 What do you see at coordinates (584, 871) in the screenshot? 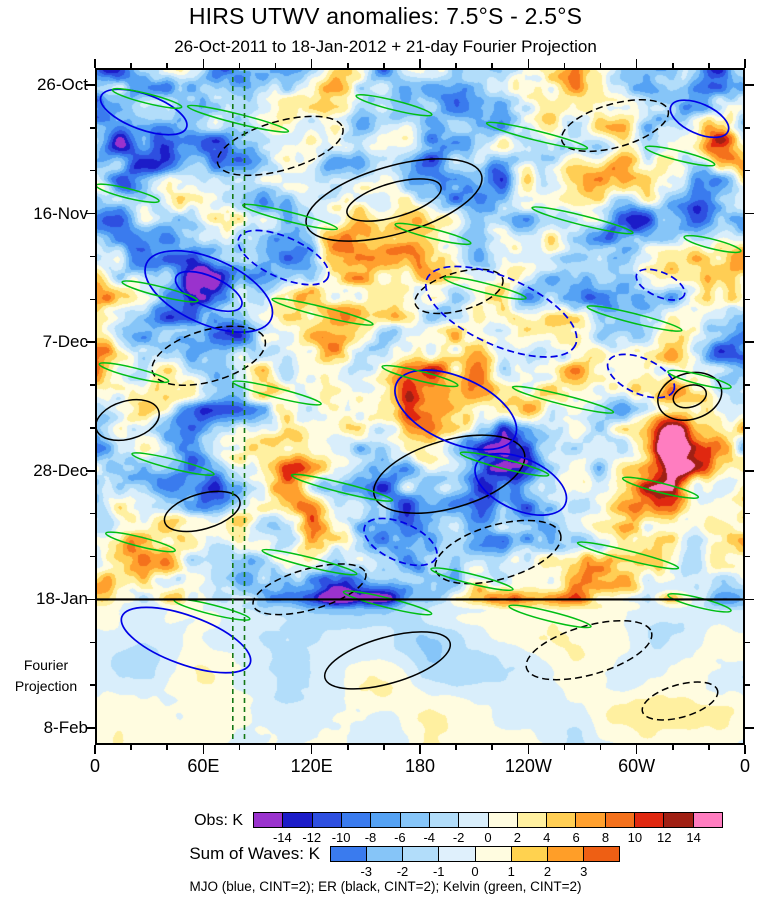
I see `waves-colorbar-tick-label: 3` at bounding box center [584, 871].